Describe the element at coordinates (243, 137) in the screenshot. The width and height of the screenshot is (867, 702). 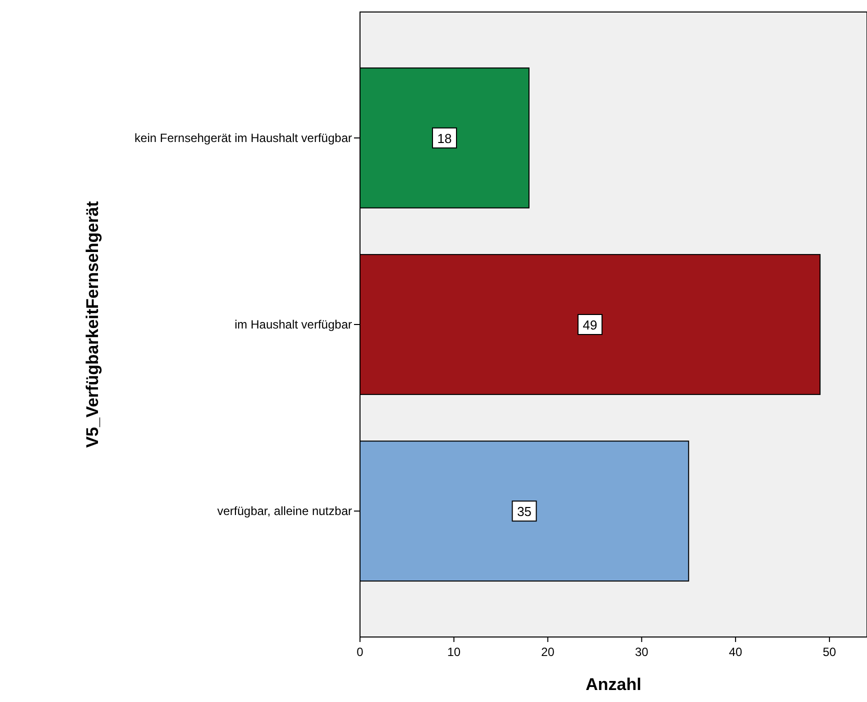
I see `y-tick-label: kein Fernsehgerät im Haushalt verfügbar` at that location.